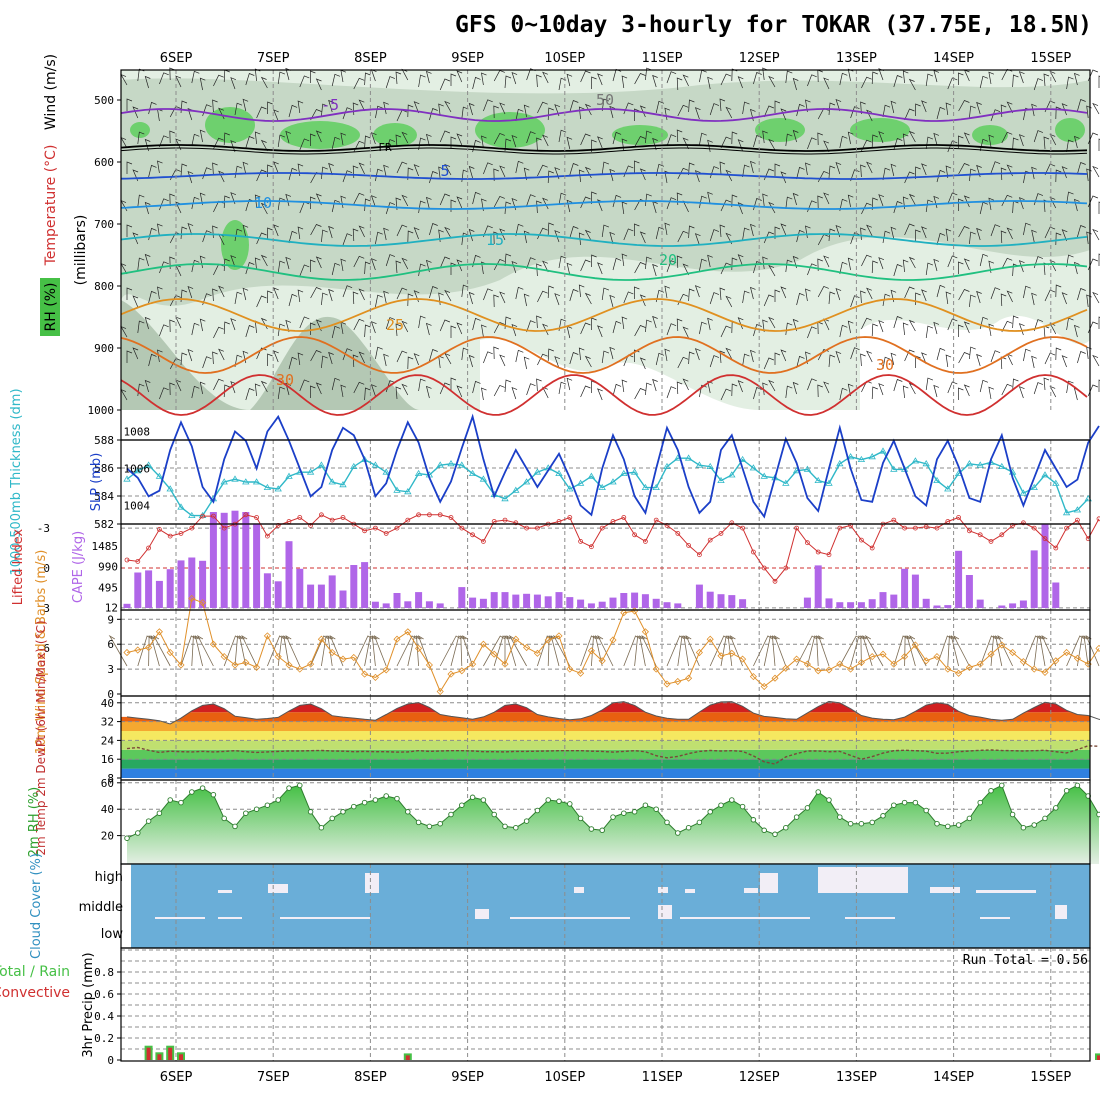 The image size is (1100, 1100). Describe the element at coordinates (1050, 1077) in the screenshot. I see `bottom-date-label: 15SEP` at that location.